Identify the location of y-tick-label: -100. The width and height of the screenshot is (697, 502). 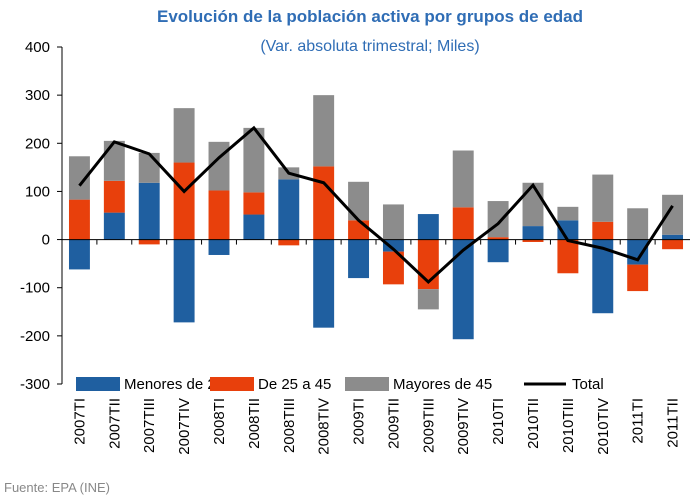
(35, 288).